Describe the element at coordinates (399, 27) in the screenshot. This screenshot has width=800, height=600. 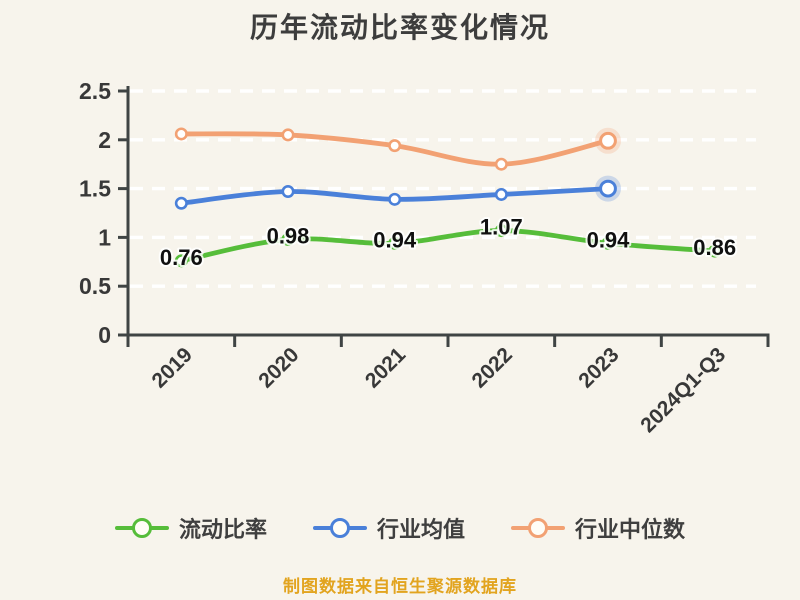
I see `chart-title: 历年流动比率变化情况` at that location.